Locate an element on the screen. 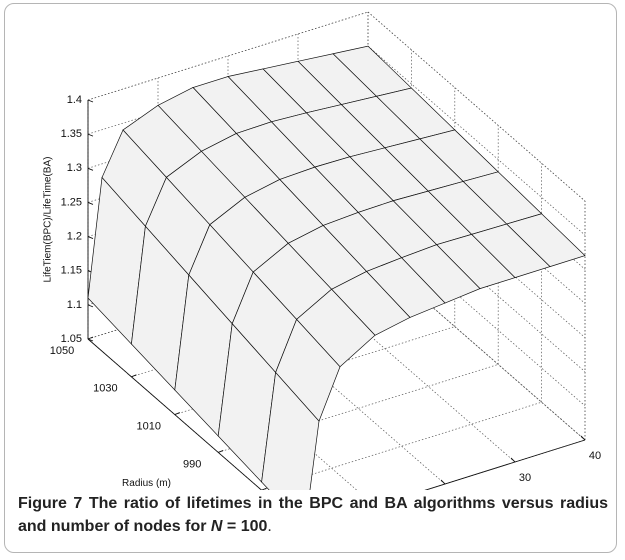 This screenshot has width=625, height=560. caption-end: . is located at coordinates (269, 526).